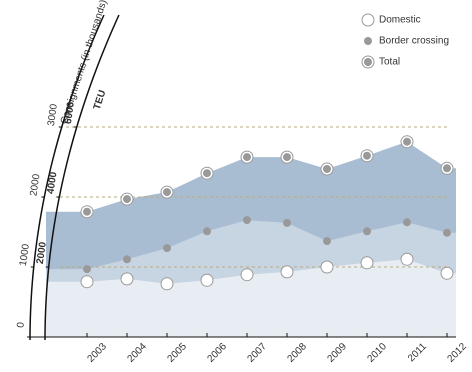 The width and height of the screenshot is (472, 372). What do you see at coordinates (97, 353) in the screenshot?
I see `x-tick-label: 2003` at bounding box center [97, 353].